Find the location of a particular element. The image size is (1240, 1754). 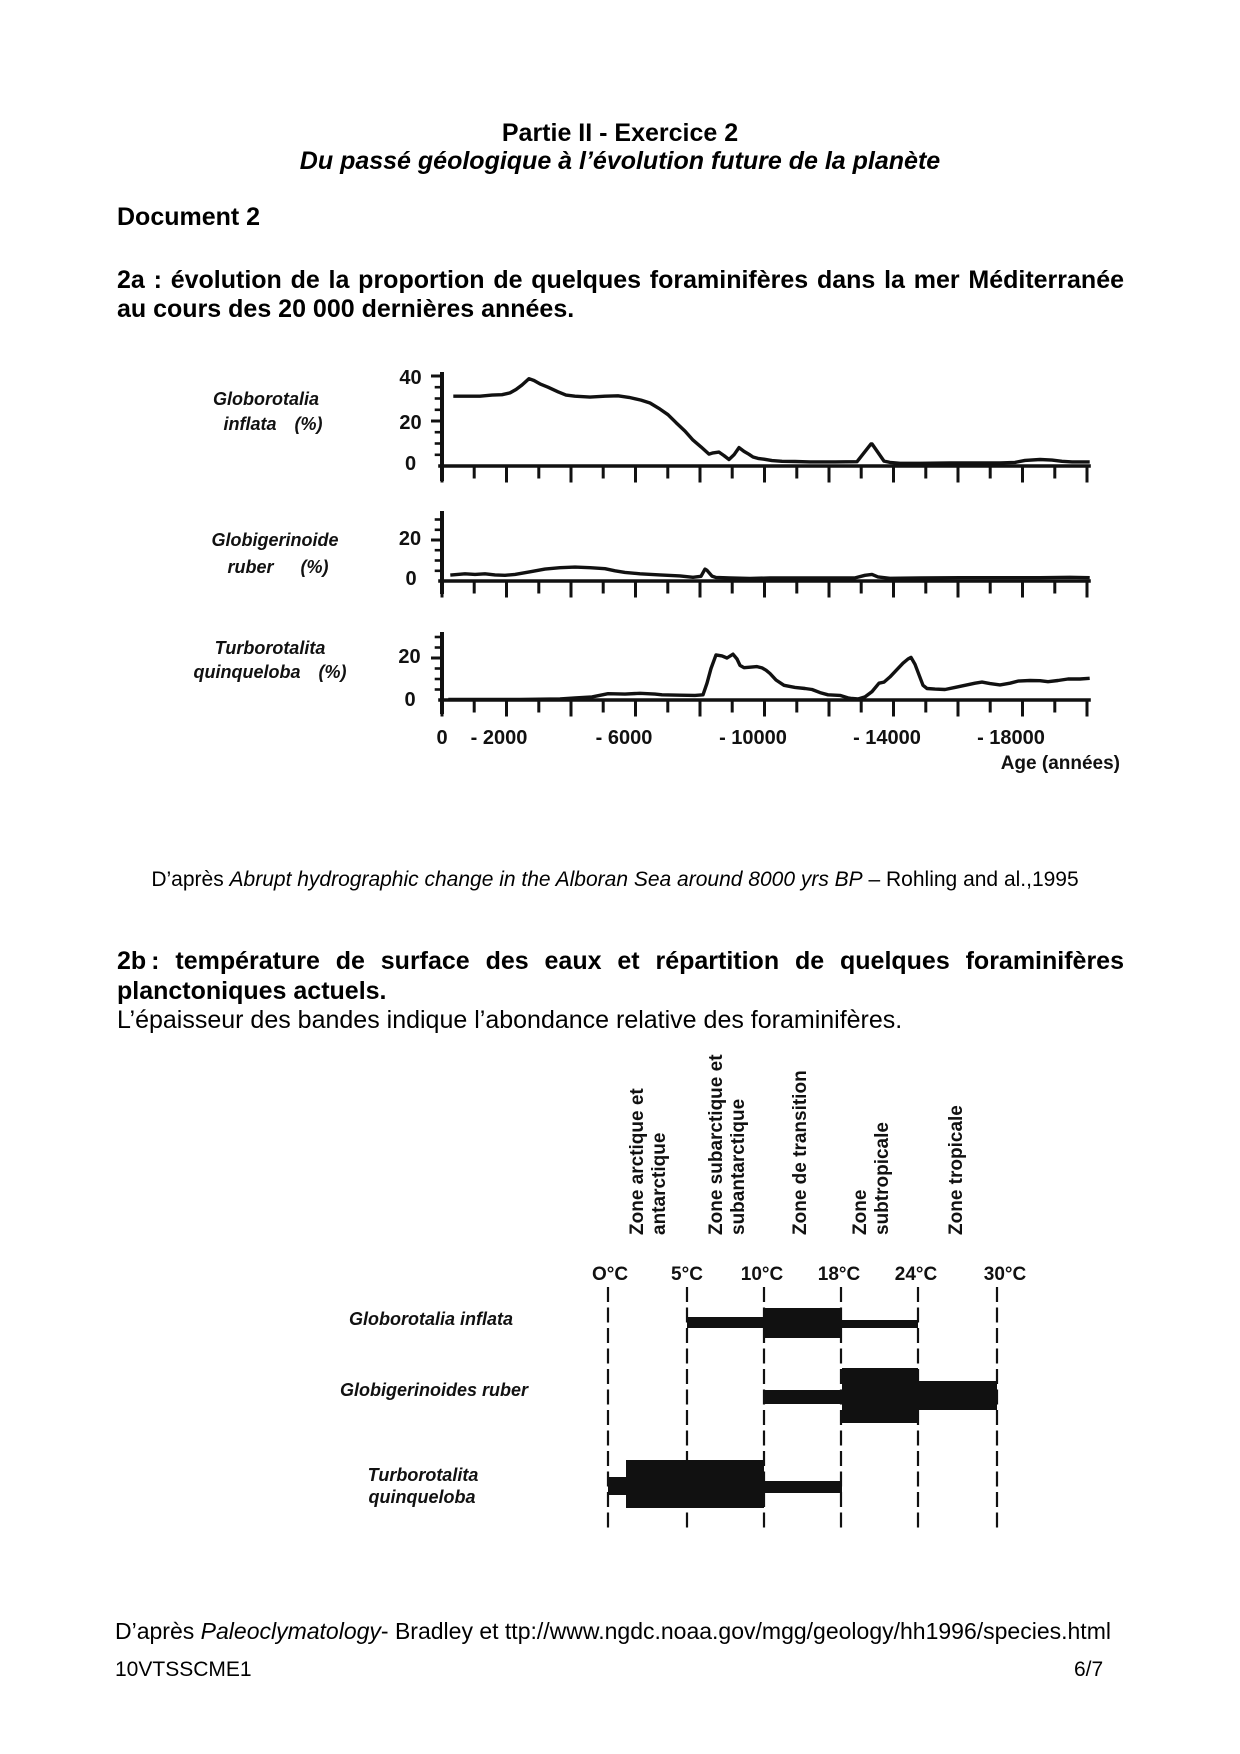

svg-text: Zone subarctique et is located at coordinates (716, 1144).